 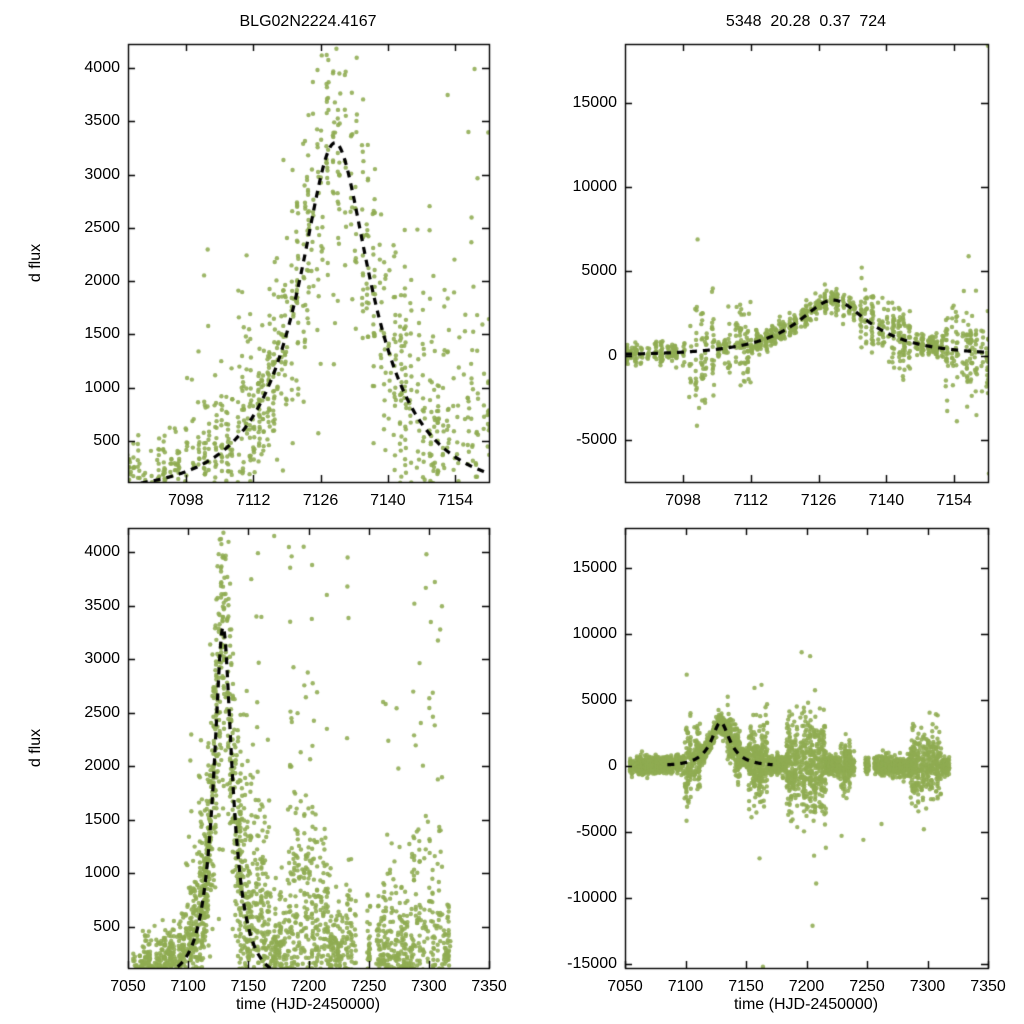 What do you see at coordinates (592, 964) in the screenshot?
I see `y-tick-label: -15000` at bounding box center [592, 964].